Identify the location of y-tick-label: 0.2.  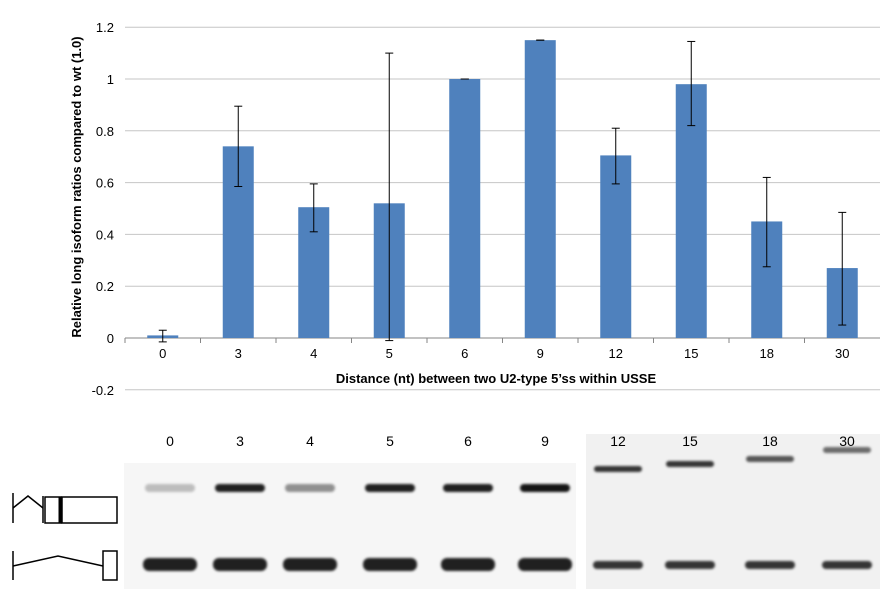
(105, 286).